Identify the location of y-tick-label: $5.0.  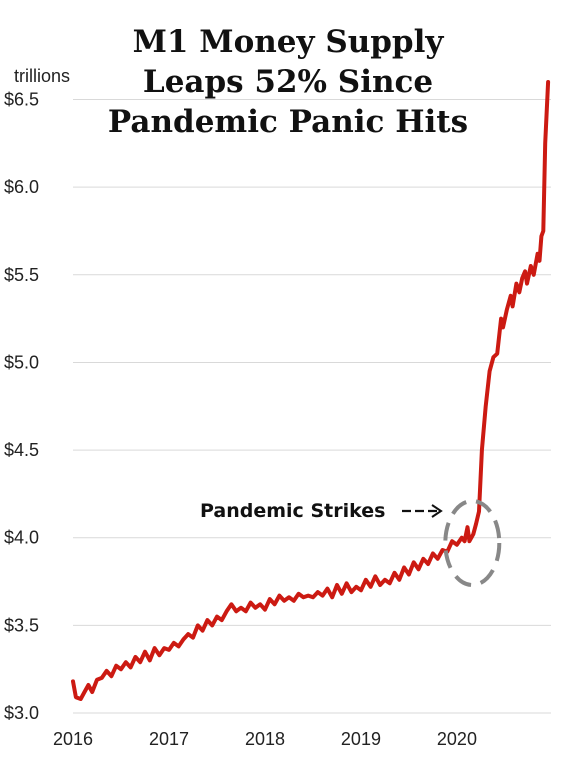
(21, 362).